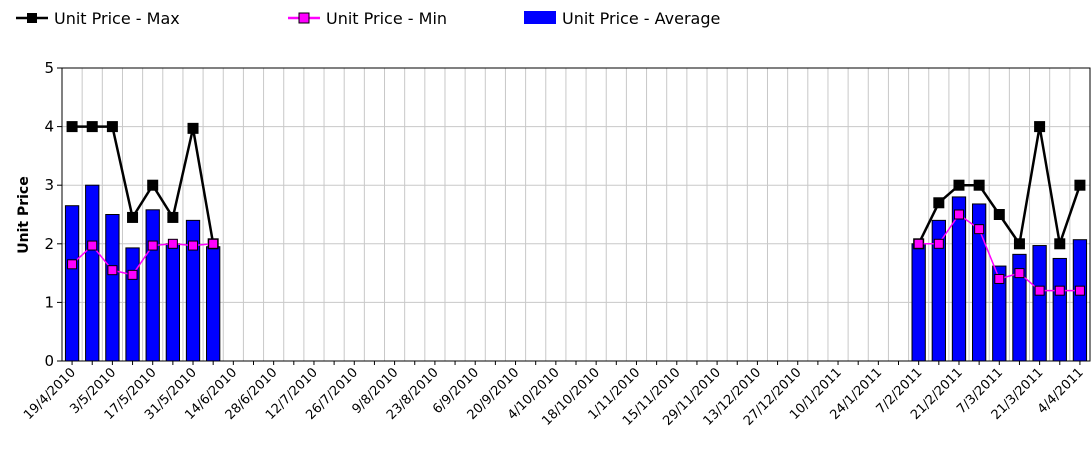  Describe the element at coordinates (49, 302) in the screenshot. I see `y-tick-label: 1` at that location.